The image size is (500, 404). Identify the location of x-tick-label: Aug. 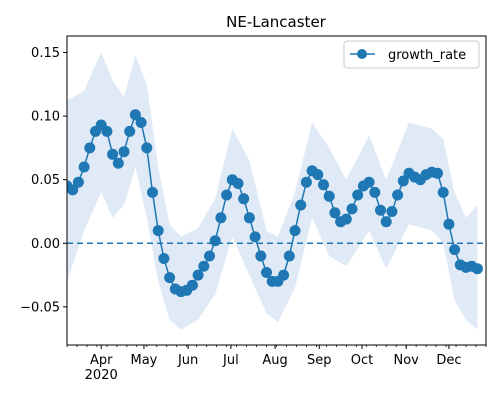
(274, 360).